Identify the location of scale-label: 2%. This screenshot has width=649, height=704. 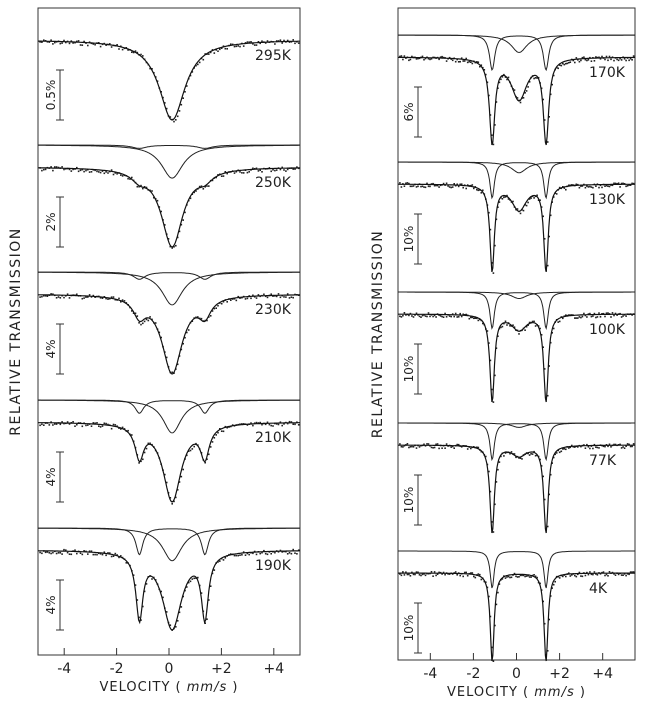
(51, 221).